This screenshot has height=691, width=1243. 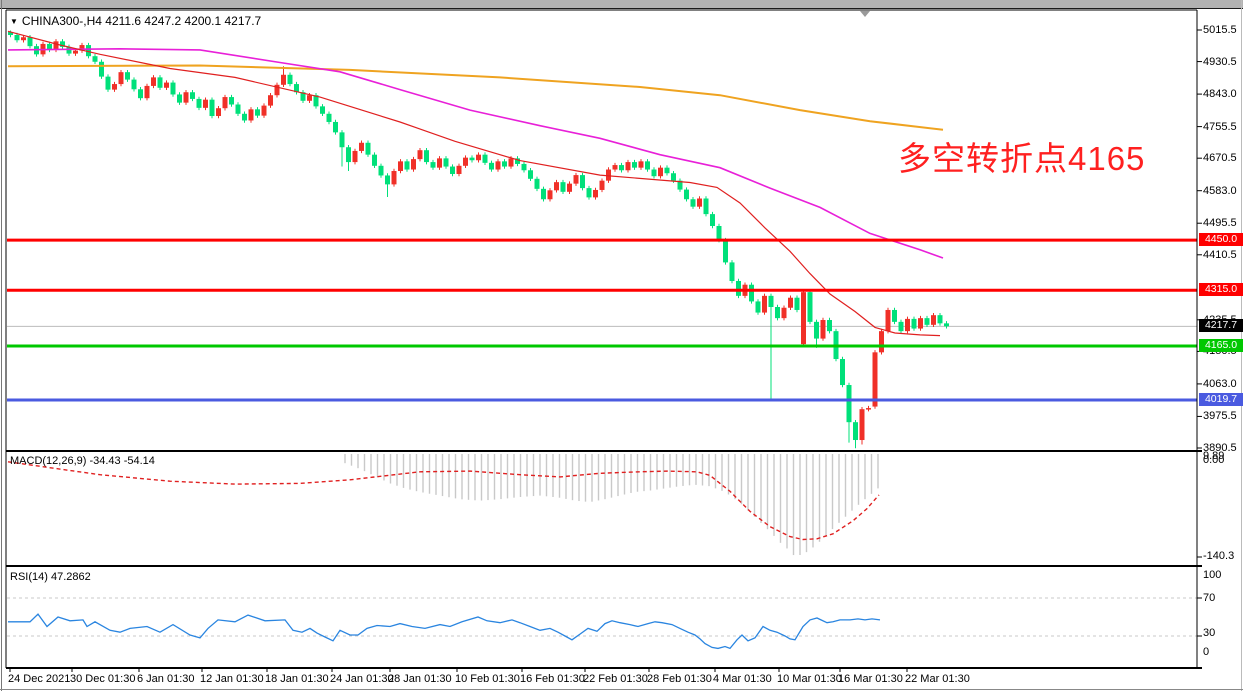 What do you see at coordinates (1214, 456) in the screenshot?
I see `macd-axis-max-label: 9.89` at bounding box center [1214, 456].